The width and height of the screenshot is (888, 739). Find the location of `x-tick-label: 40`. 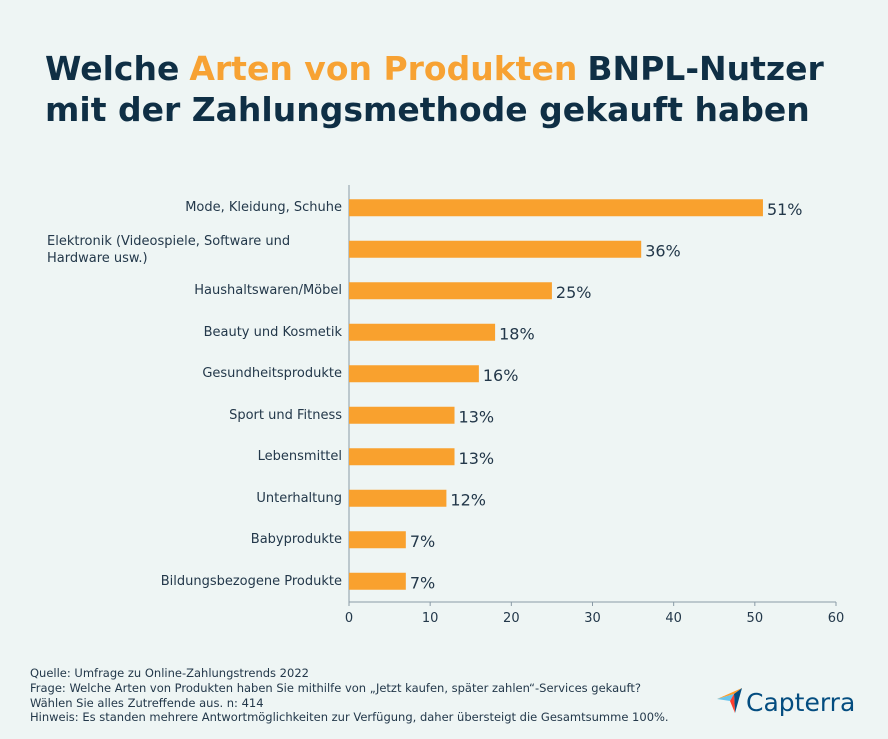

x-tick-label: 40 is located at coordinates (673, 618).